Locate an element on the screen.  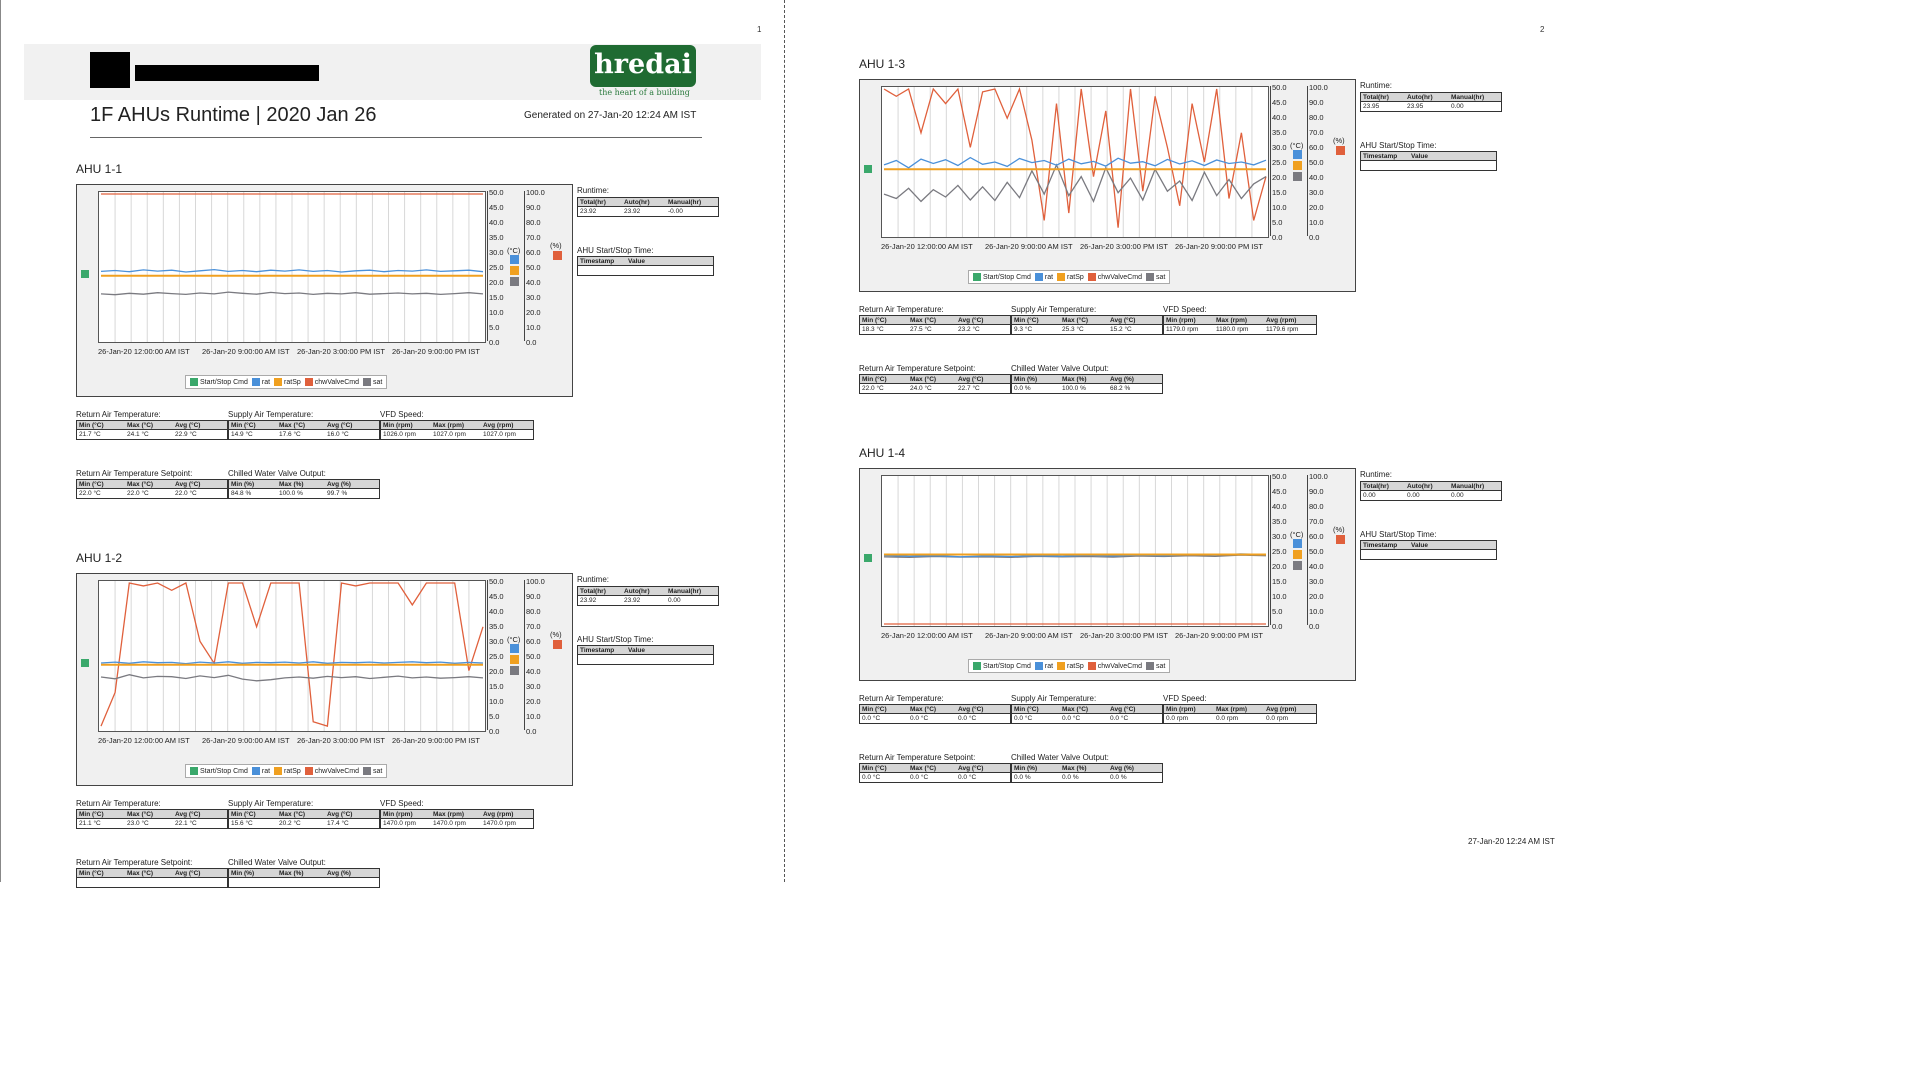
table-header-cell: Avg (%) is located at coordinates (1135, 379).